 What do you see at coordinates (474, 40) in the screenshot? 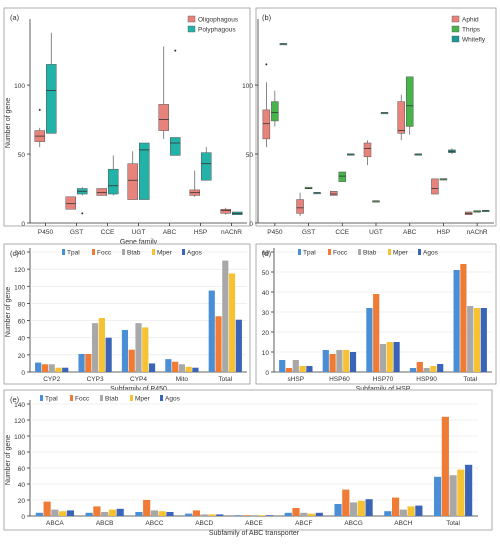
I see `legend-label: Whitefly` at bounding box center [474, 40].